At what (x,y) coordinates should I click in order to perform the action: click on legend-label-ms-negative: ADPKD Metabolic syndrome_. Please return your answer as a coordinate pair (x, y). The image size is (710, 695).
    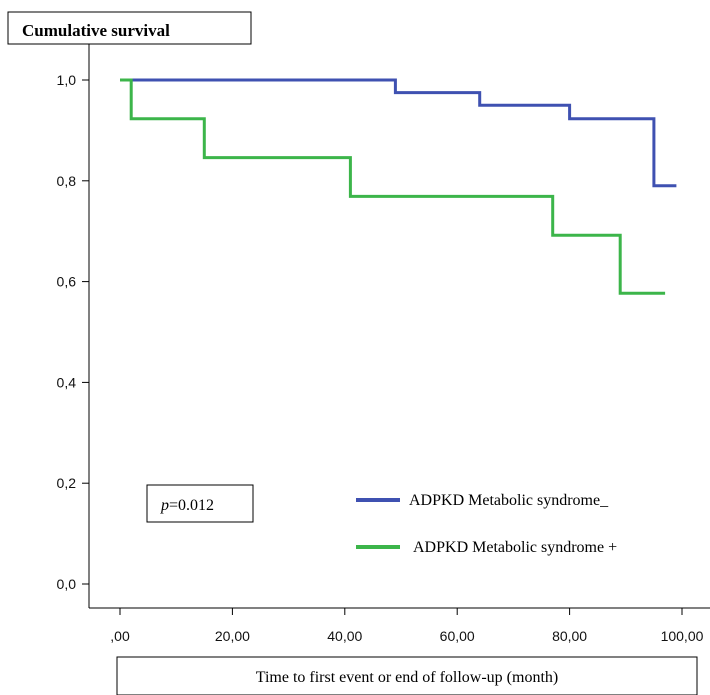
    Looking at the image, I should click on (509, 500).